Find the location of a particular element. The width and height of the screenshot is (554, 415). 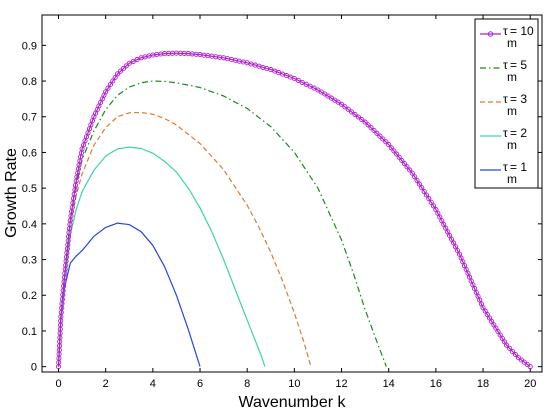

y-tick-label: 0.2 is located at coordinates (29, 296).